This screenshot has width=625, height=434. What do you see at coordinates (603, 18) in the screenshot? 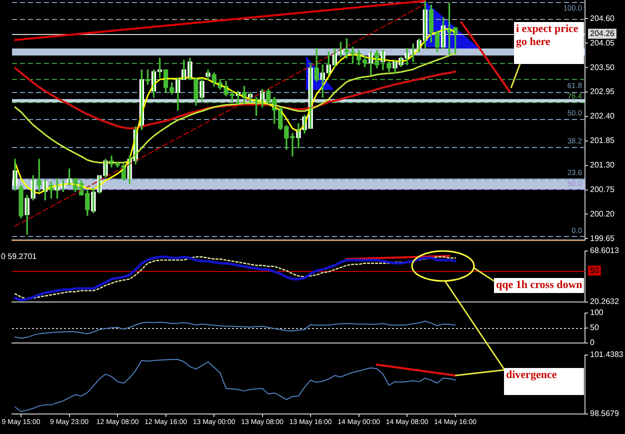
I see `y-tick-label: 204.60` at bounding box center [603, 18].